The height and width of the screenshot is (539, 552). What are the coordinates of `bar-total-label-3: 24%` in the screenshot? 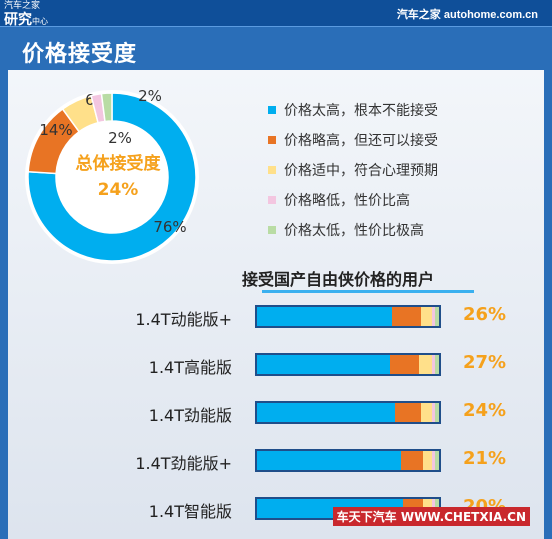 It's located at (485, 410).